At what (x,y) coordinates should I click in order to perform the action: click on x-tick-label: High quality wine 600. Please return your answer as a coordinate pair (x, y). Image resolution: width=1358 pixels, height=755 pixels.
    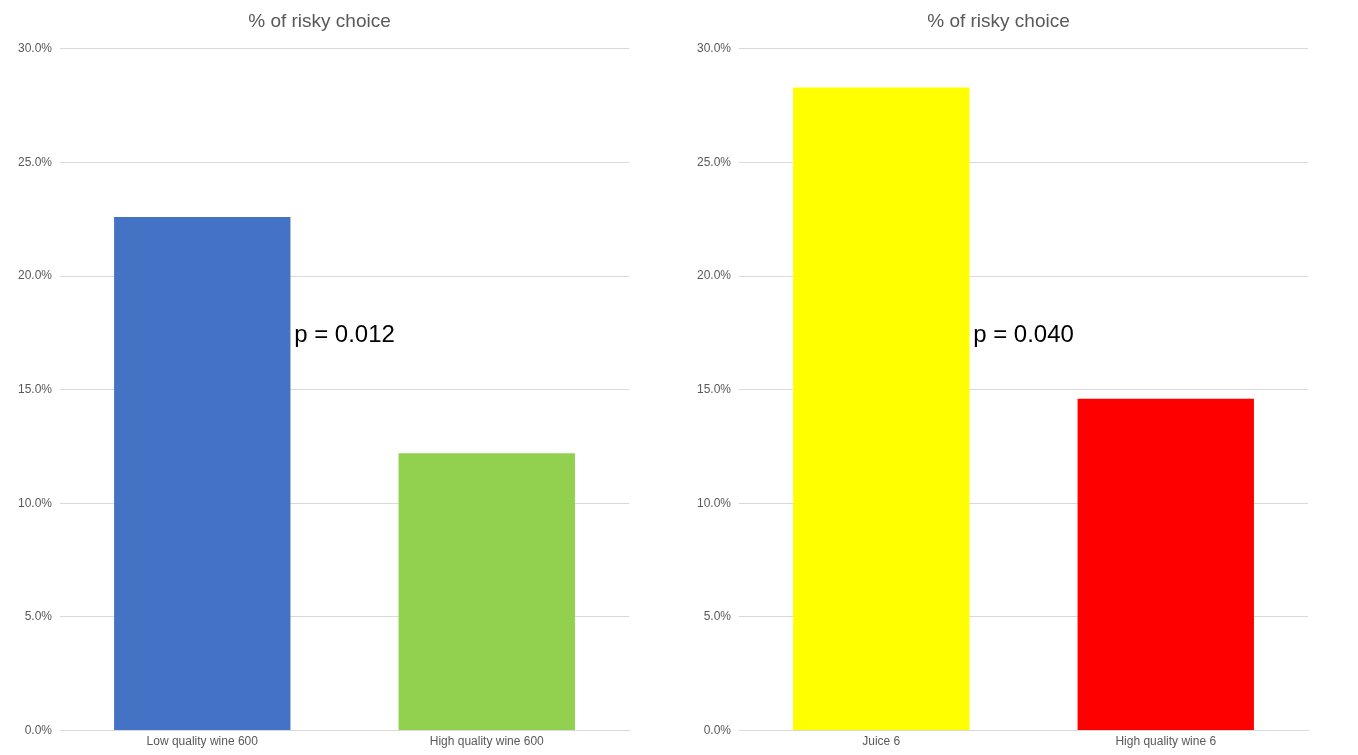
    Looking at the image, I should click on (487, 741).